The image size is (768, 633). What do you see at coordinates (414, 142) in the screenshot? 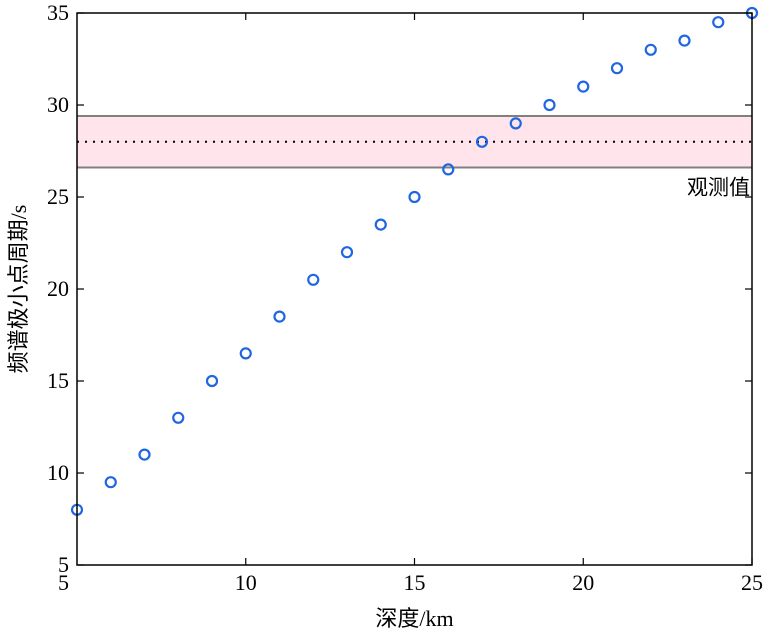
I see `observed-band-layer` at bounding box center [414, 142].